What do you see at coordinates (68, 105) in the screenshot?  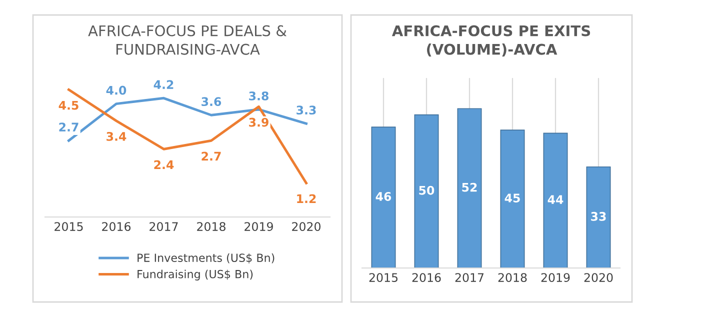 I see `data-label: 4.5` at bounding box center [68, 105].